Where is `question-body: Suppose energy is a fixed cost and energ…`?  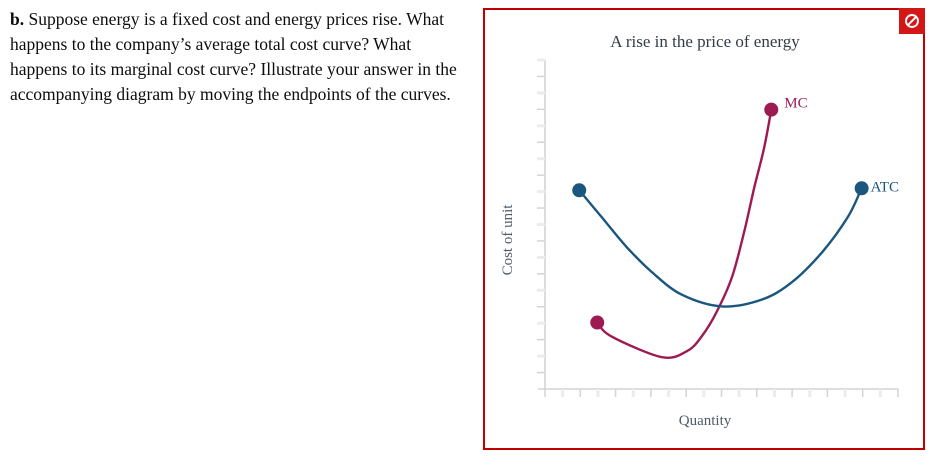 question-body: Suppose energy is a fixed cost and energ… is located at coordinates (233, 56).